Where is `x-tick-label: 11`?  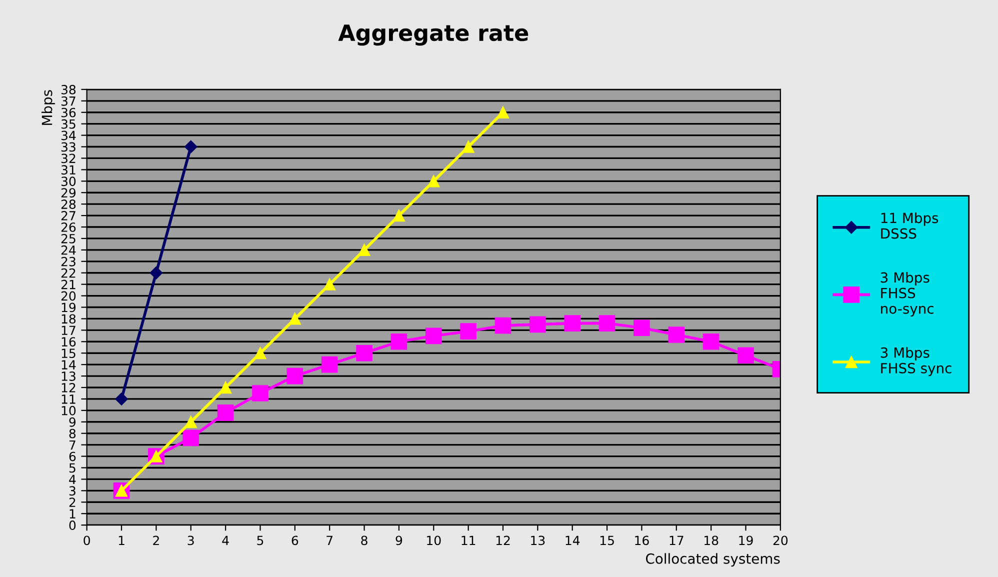 x-tick-label: 11 is located at coordinates (469, 540).